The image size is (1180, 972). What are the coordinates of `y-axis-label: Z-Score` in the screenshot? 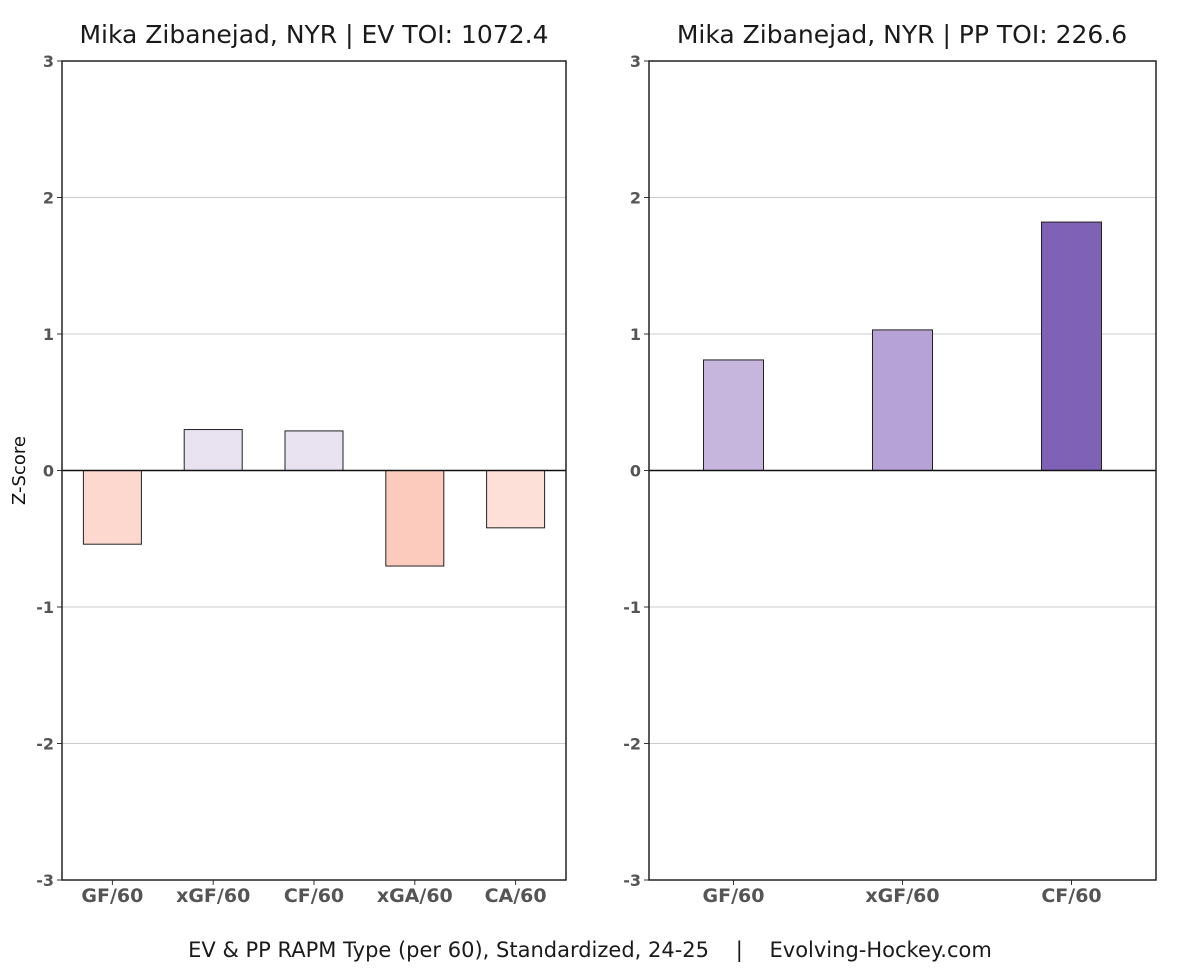 It's located at (19, 470).